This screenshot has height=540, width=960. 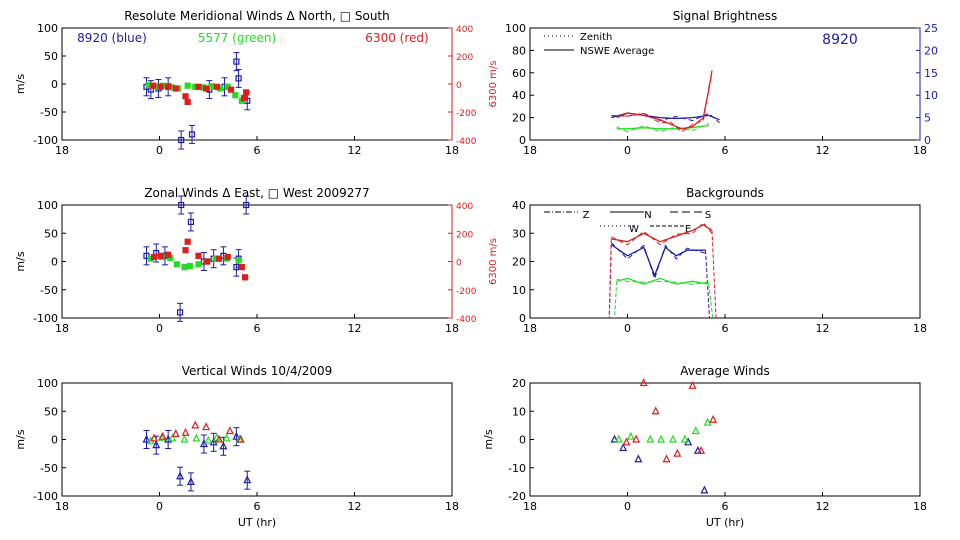 What do you see at coordinates (634, 229) in the screenshot?
I see `legend-label-W: W` at bounding box center [634, 229].